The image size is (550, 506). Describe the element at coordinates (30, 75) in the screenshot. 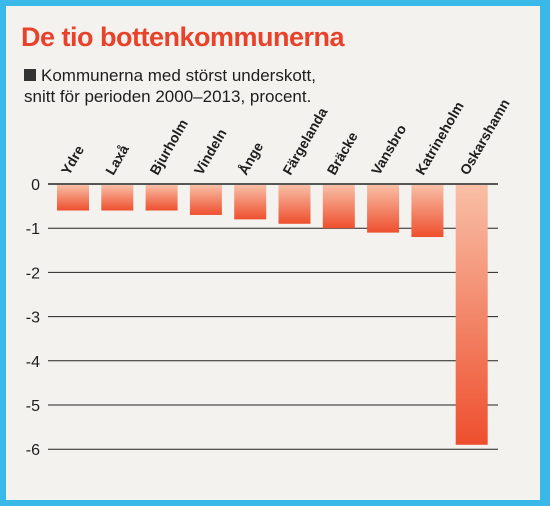

I see `subtitle-square-icon` at that location.